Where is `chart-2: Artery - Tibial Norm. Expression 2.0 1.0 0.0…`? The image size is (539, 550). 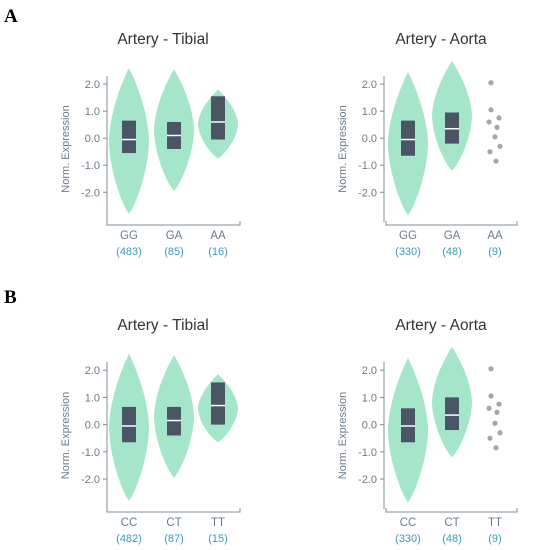
chart-2: Artery - Tibial Norm. Expression 2.0 1.0 0.0… is located at coordinates (150, 431).